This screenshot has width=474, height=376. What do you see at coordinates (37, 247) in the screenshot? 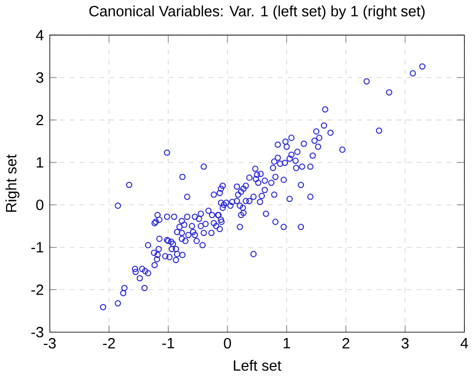
I see `y-tick-label: -1` at bounding box center [37, 247].